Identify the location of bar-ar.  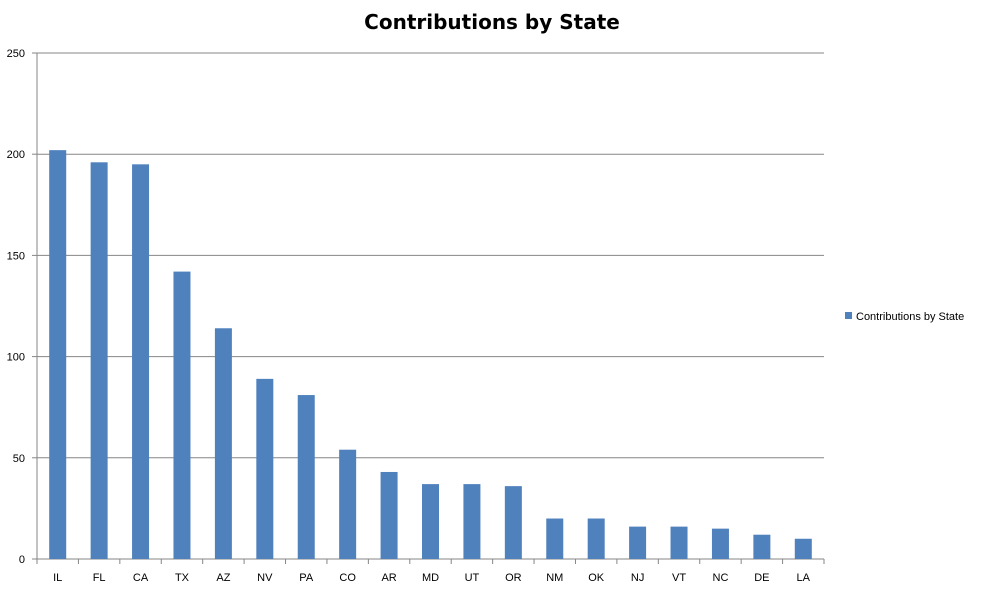
(389, 515).